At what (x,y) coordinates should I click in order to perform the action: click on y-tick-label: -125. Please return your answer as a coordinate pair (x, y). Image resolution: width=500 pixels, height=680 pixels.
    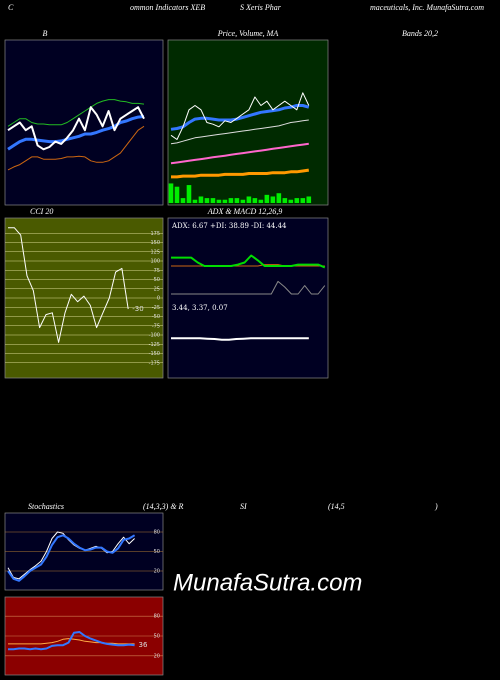
    Looking at the image, I should click on (154, 345).